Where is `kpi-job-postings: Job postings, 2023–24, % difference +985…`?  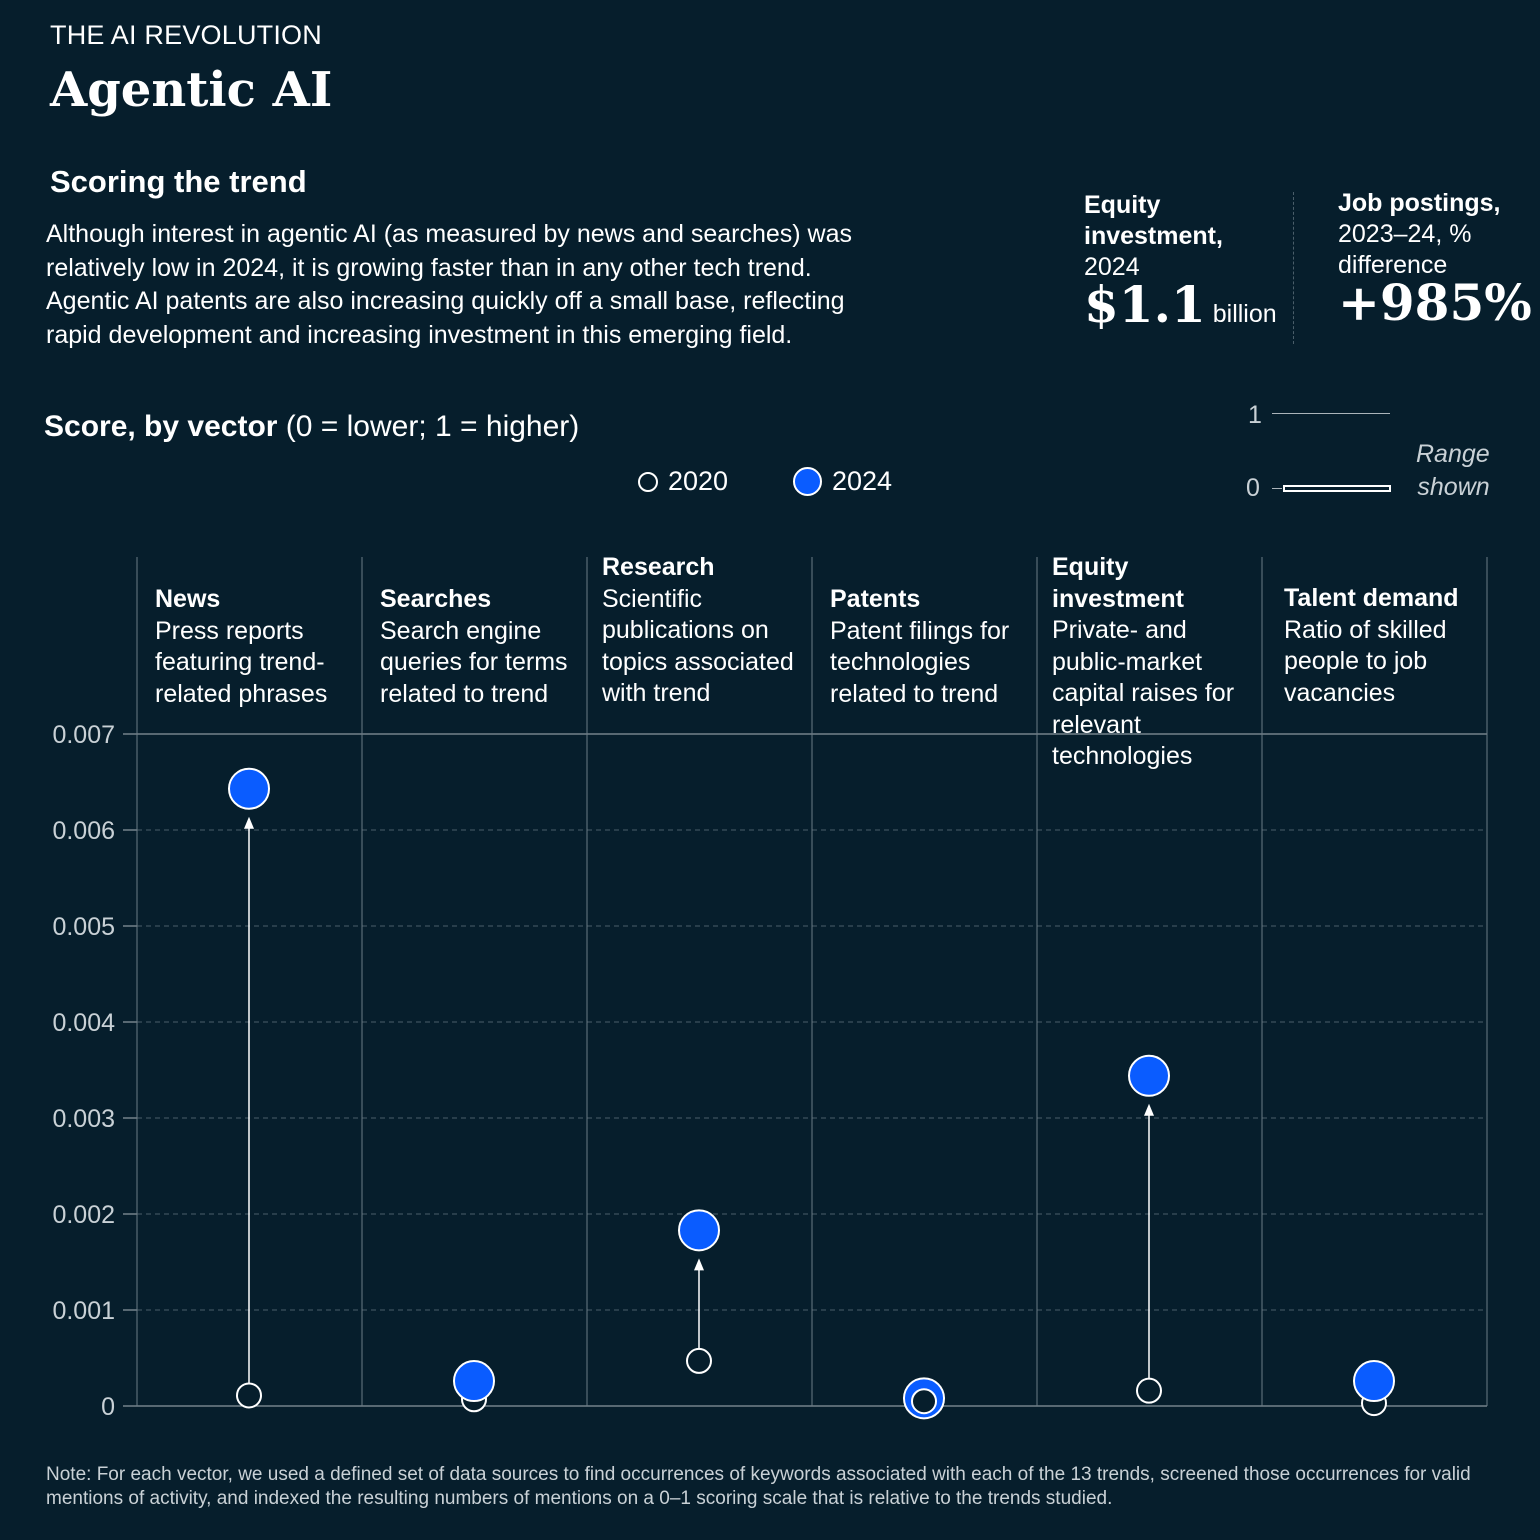
kpi-job-postings: Job postings, 2023–24, % difference +985… is located at coordinates (1435, 258).